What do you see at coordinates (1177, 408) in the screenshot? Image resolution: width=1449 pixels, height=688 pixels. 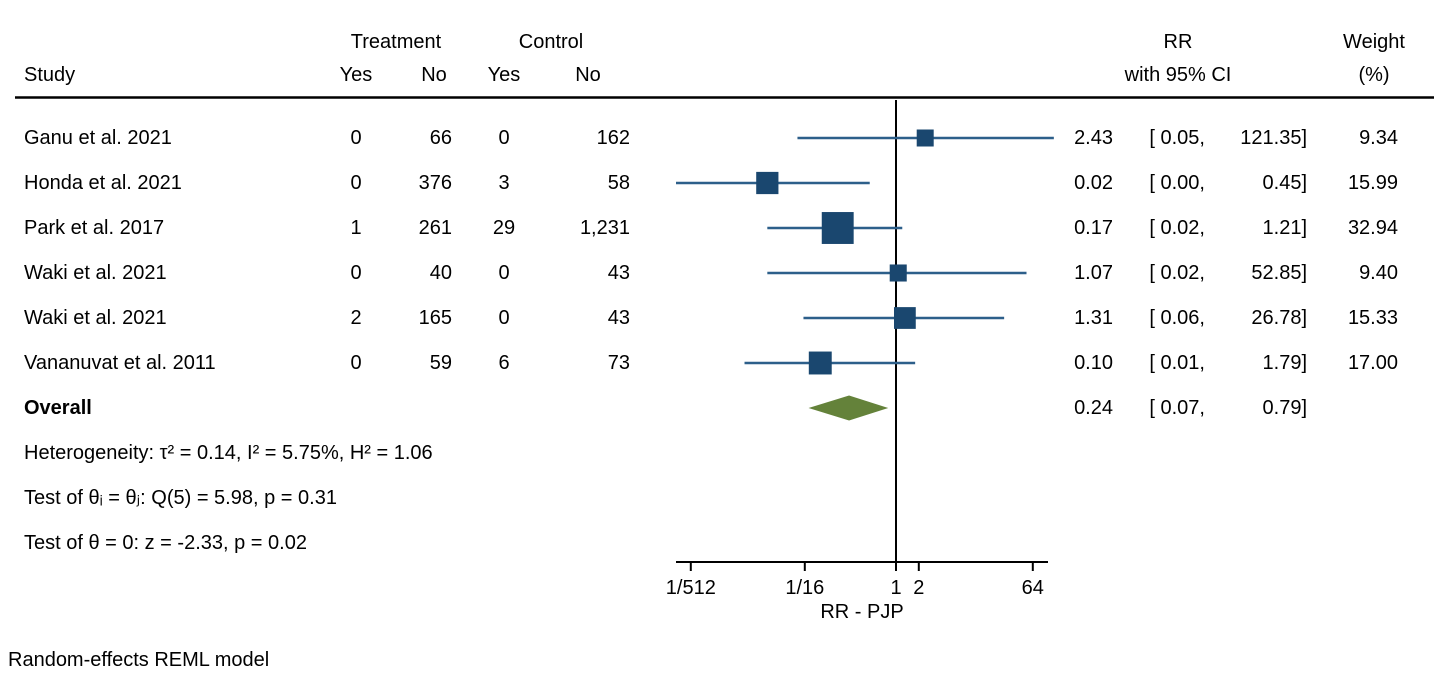 I see `overall-ci-lower: [ 0.07,` at bounding box center [1177, 408].